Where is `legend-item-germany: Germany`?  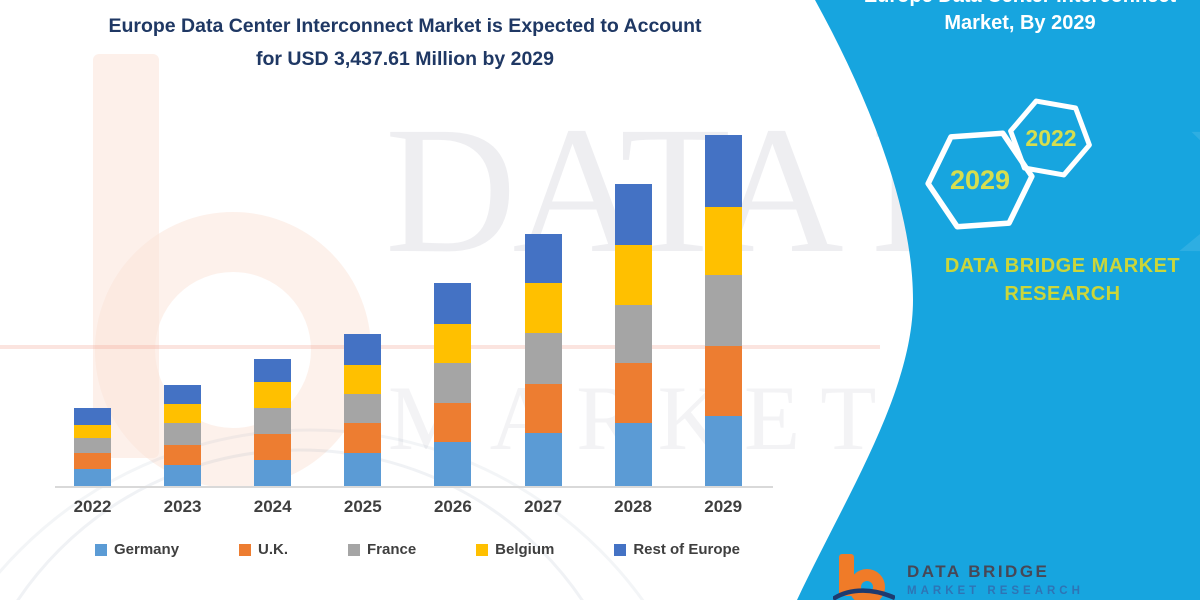
legend-item-germany: Germany is located at coordinates (137, 549).